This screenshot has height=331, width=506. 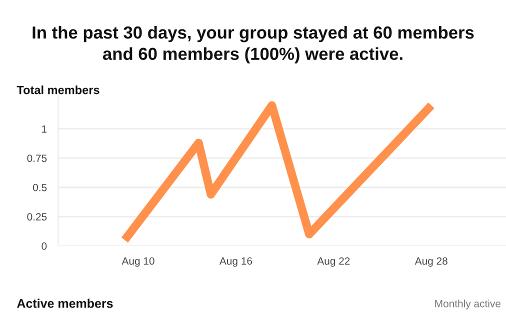 I want to click on chart-title: In the past 30 days, your group stayed at 60 members and 60 members (100%) were active., so click(x=253, y=45).